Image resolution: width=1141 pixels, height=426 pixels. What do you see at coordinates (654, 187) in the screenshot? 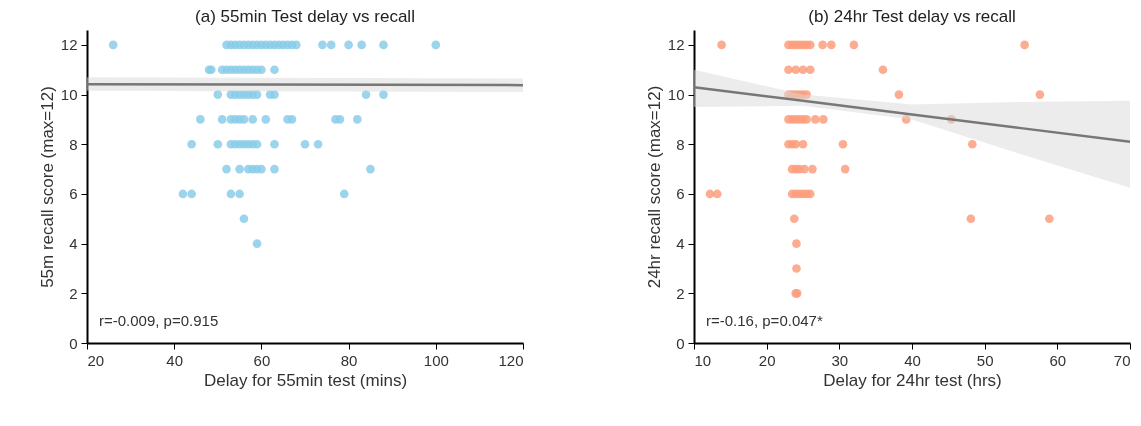
I see `y-axis-title: 24hr recall score (max=12)` at bounding box center [654, 187].